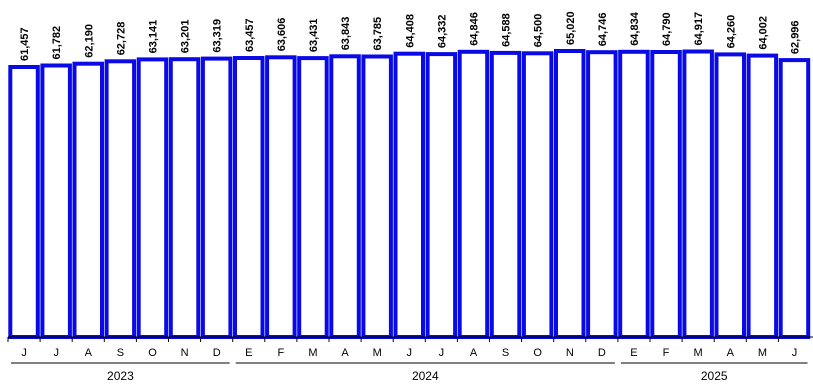 The height and width of the screenshot is (387, 813). I want to click on data-label: 64,746, so click(603, 30).